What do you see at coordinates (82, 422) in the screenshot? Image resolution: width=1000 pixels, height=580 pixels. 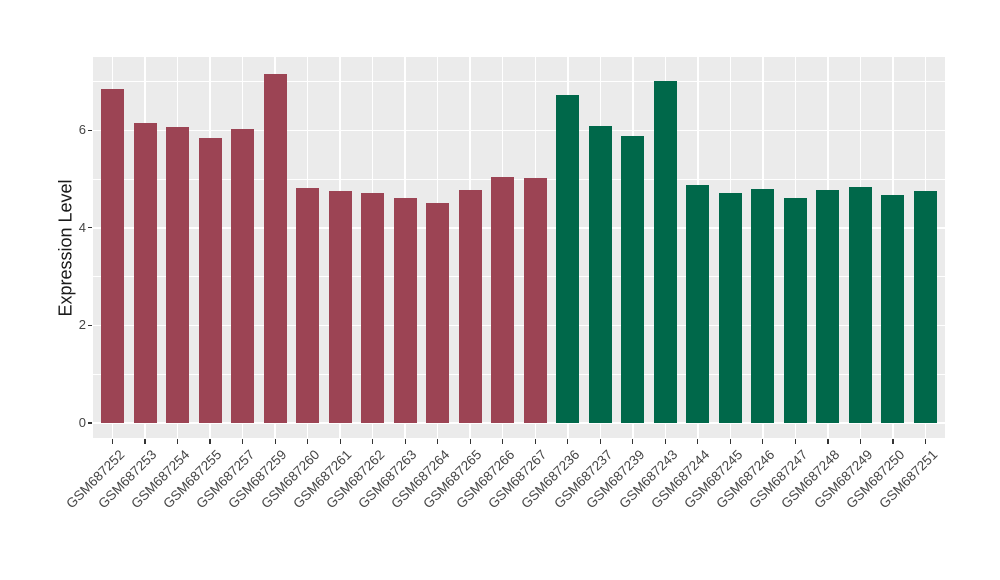 I see `y-tick-label: 0` at bounding box center [82, 422].